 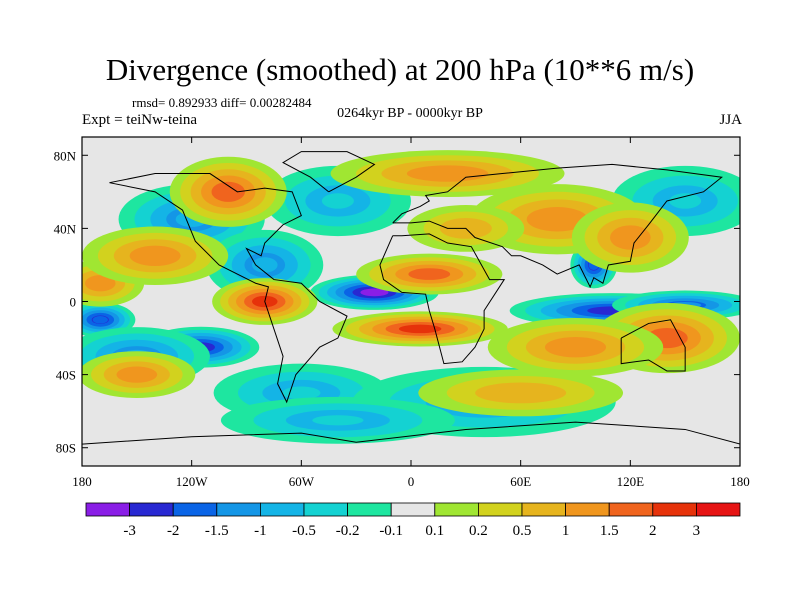 What do you see at coordinates (609, 531) in the screenshot?
I see `colorbar-label: 1.5` at bounding box center [609, 531].